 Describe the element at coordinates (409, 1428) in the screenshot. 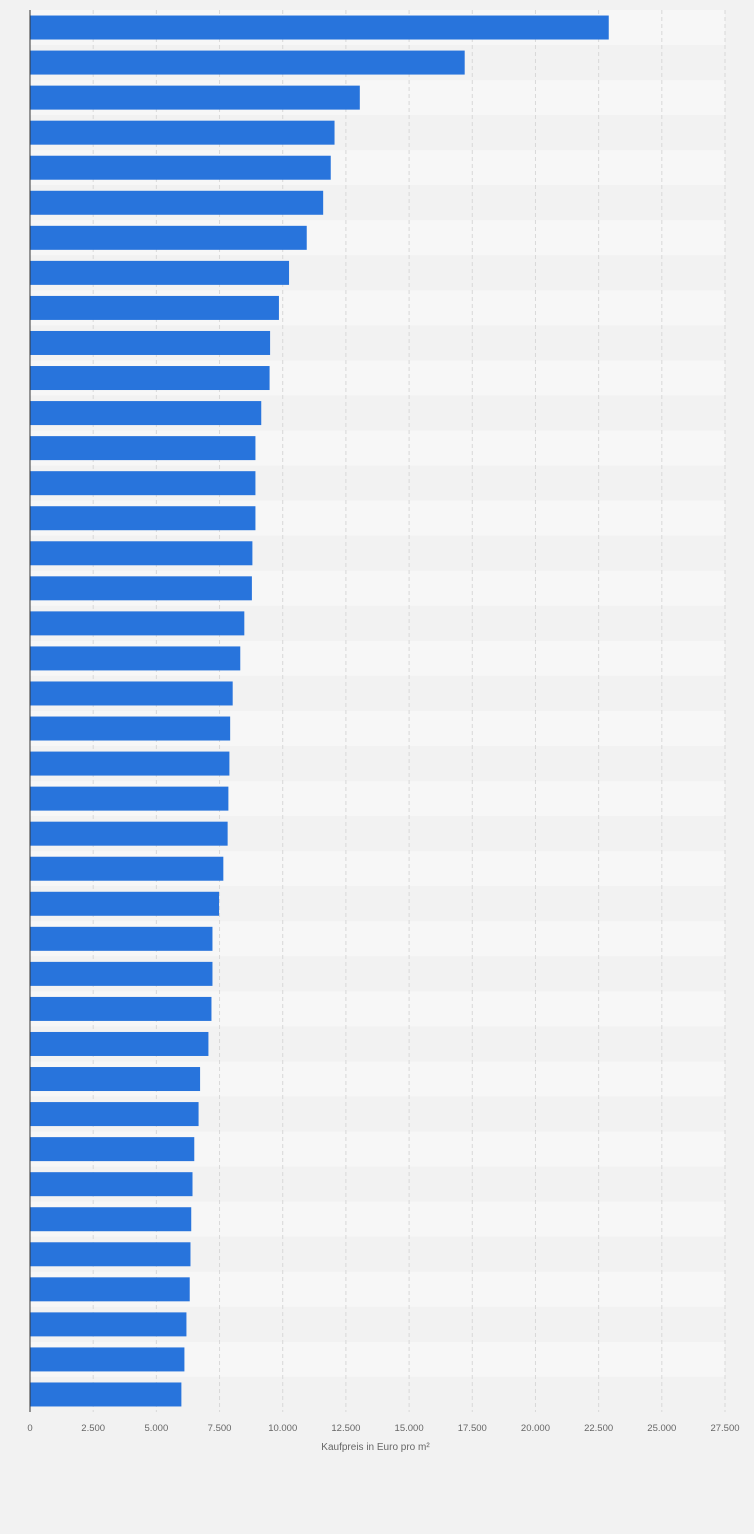

I see `x-tick-label: 15.000` at that location.